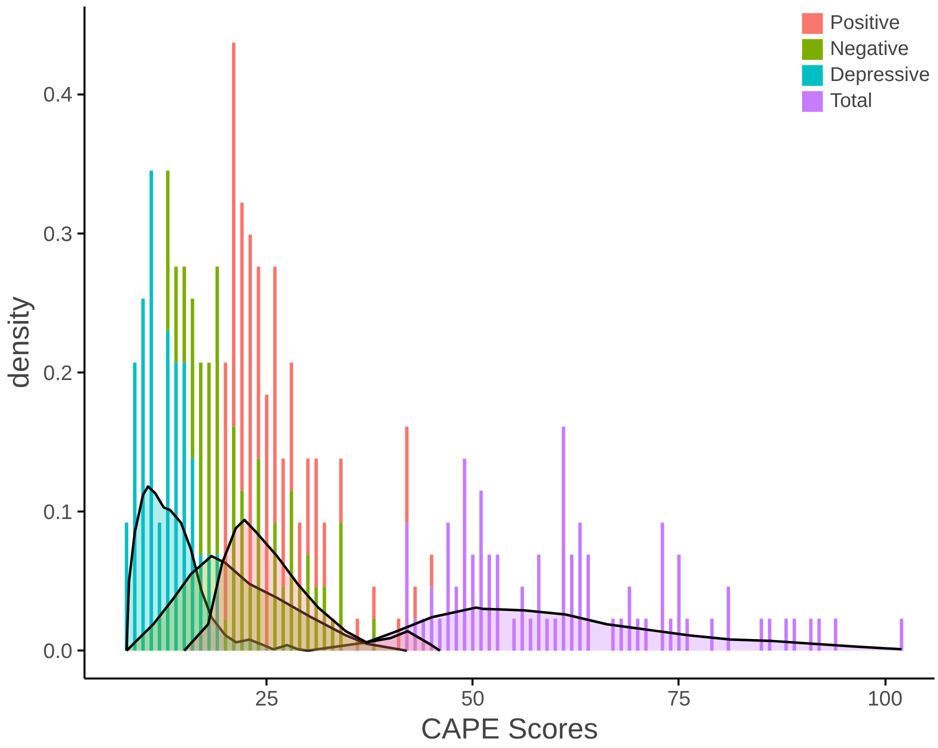  What do you see at coordinates (58, 652) in the screenshot?
I see `y-tick-label: 0.0` at bounding box center [58, 652].